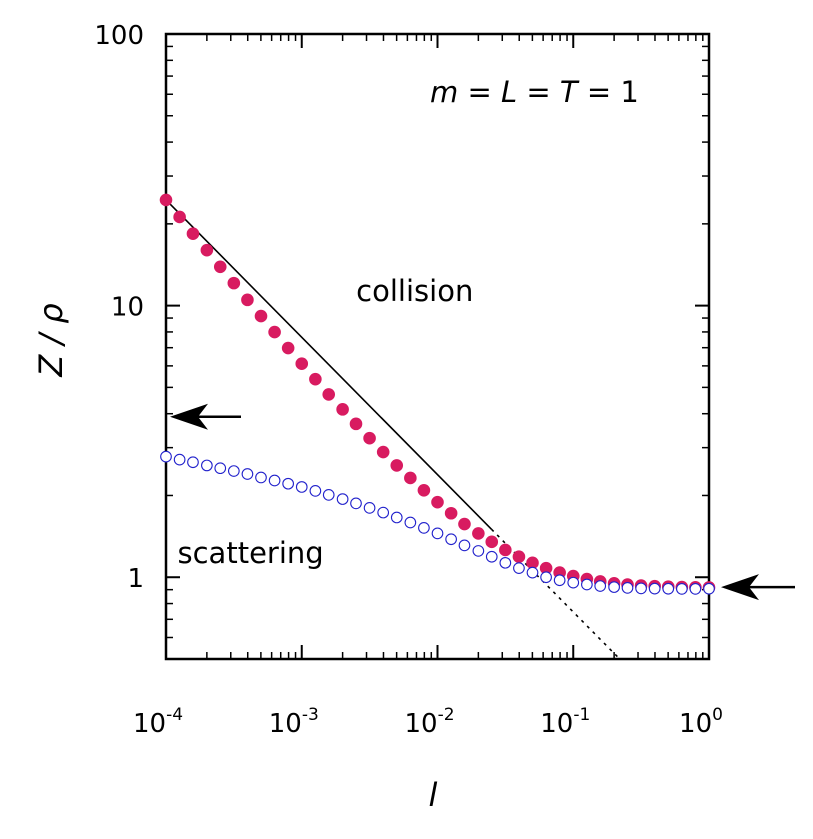 The image size is (813, 839). What do you see at coordinates (629, 92) in the screenshot?
I see `param-value: 1` at bounding box center [629, 92].